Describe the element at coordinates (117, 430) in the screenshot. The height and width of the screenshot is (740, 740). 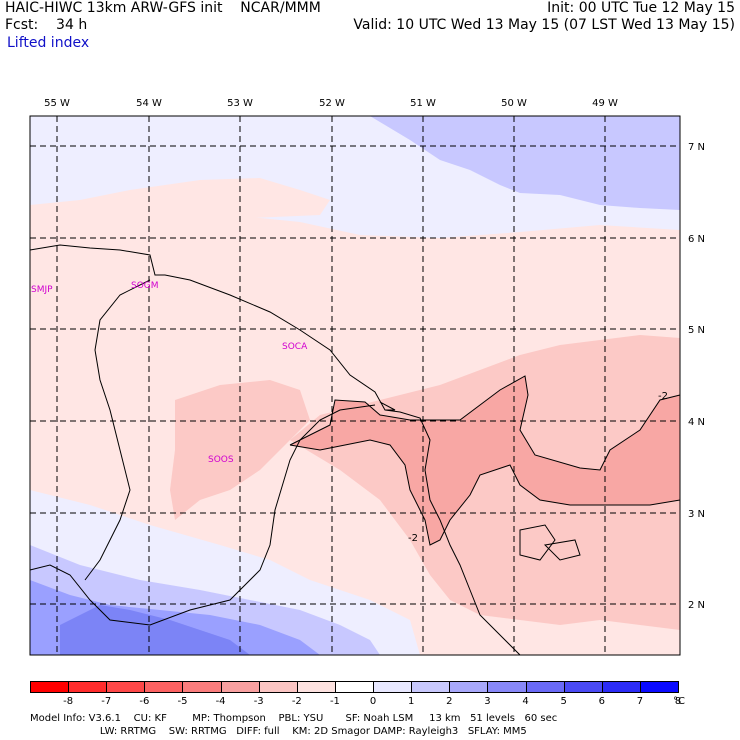
I see `inland-border` at that location.